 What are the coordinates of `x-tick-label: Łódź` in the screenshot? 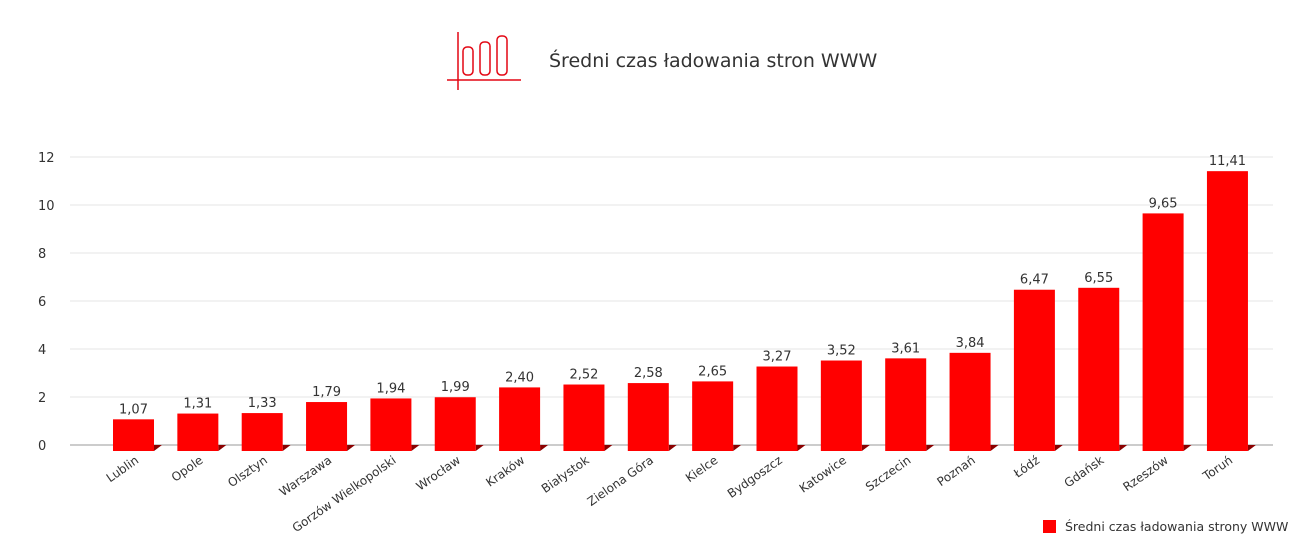 It's located at (1026, 467).